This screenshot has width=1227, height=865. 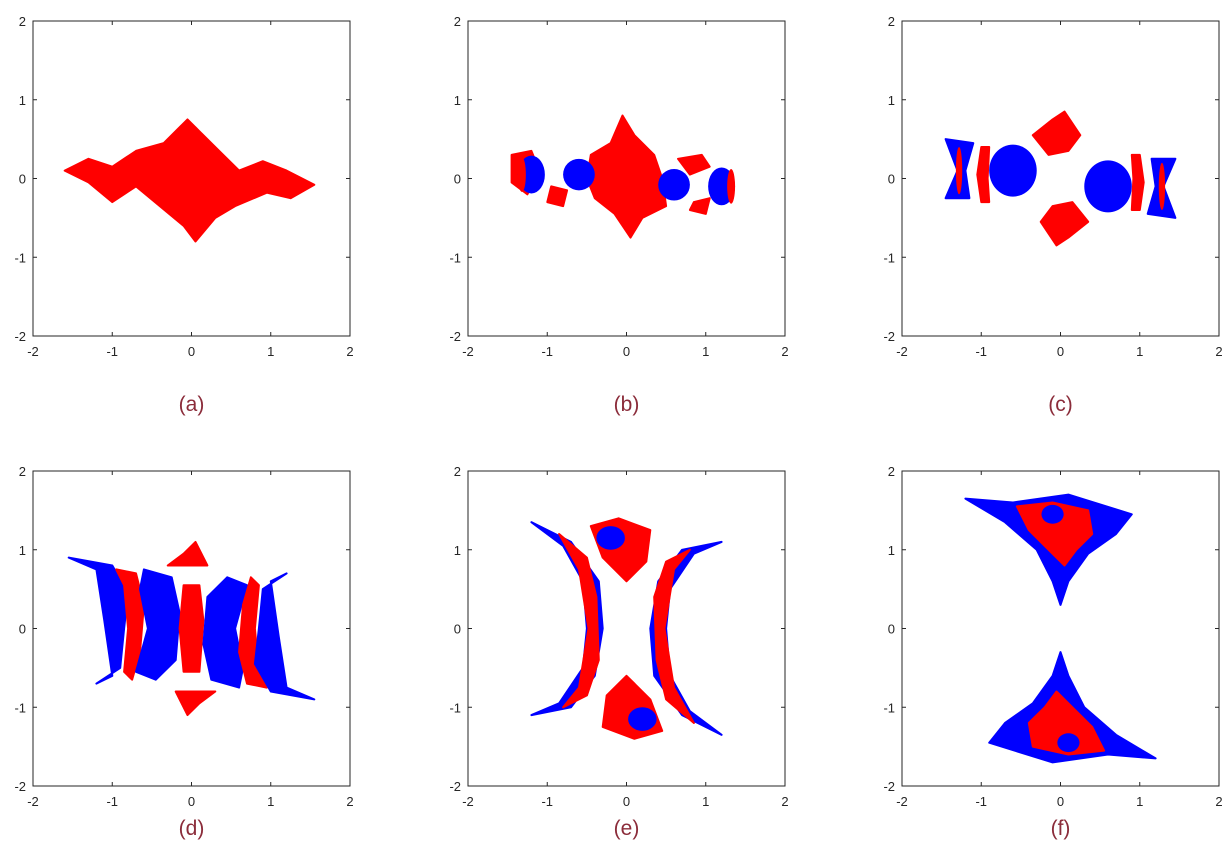 I want to click on subplot-6: -2 -1 0 1 2 2 1 0 -1 -2 (f), so click(x=1052, y=652).